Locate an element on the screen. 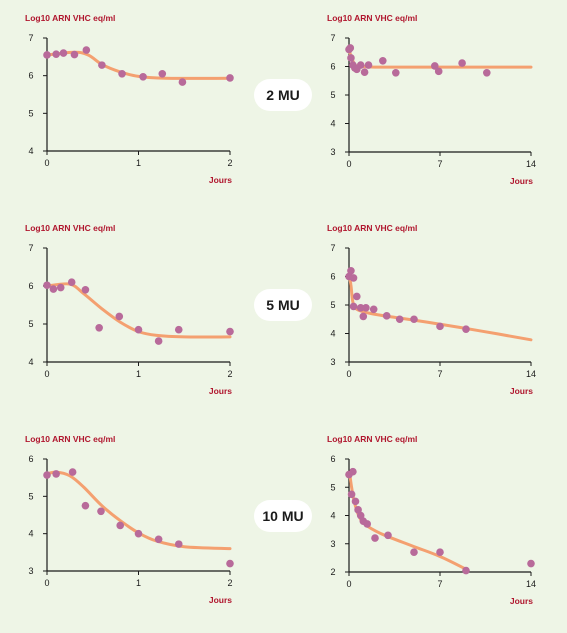 This screenshot has width=567, height=633. chart-panel-2: Log10 ARN VHC eq/ml 3 4 5 6 7 0 7 14 Jours is located at coordinates (431, 99).